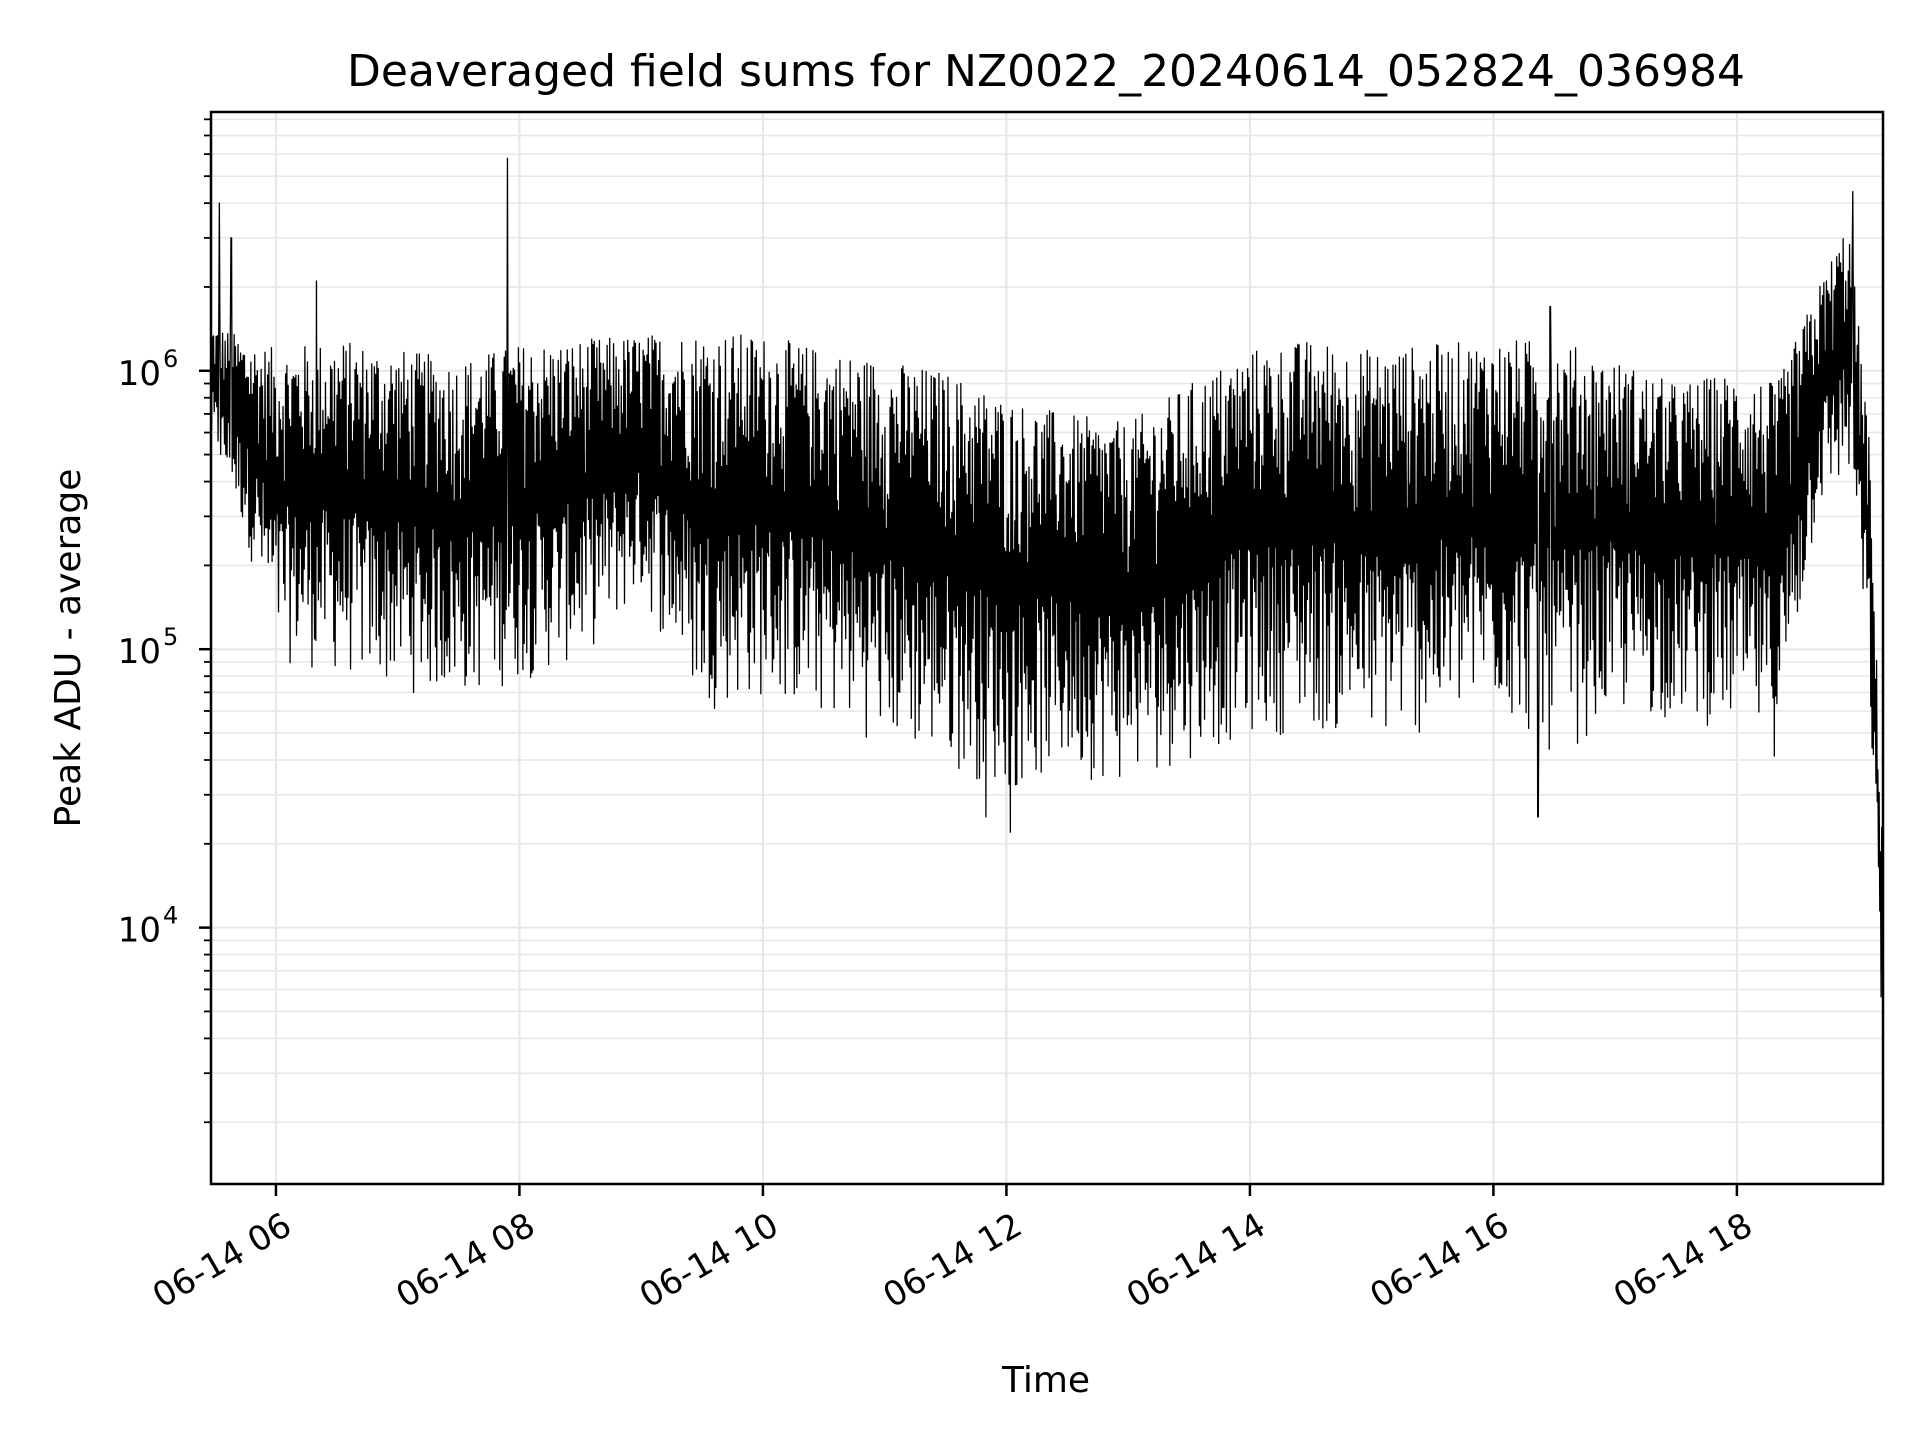 This screenshot has height=1440, width=1920. I want to click on x-tick-label: 06-14 18, so click(1683, 1260).